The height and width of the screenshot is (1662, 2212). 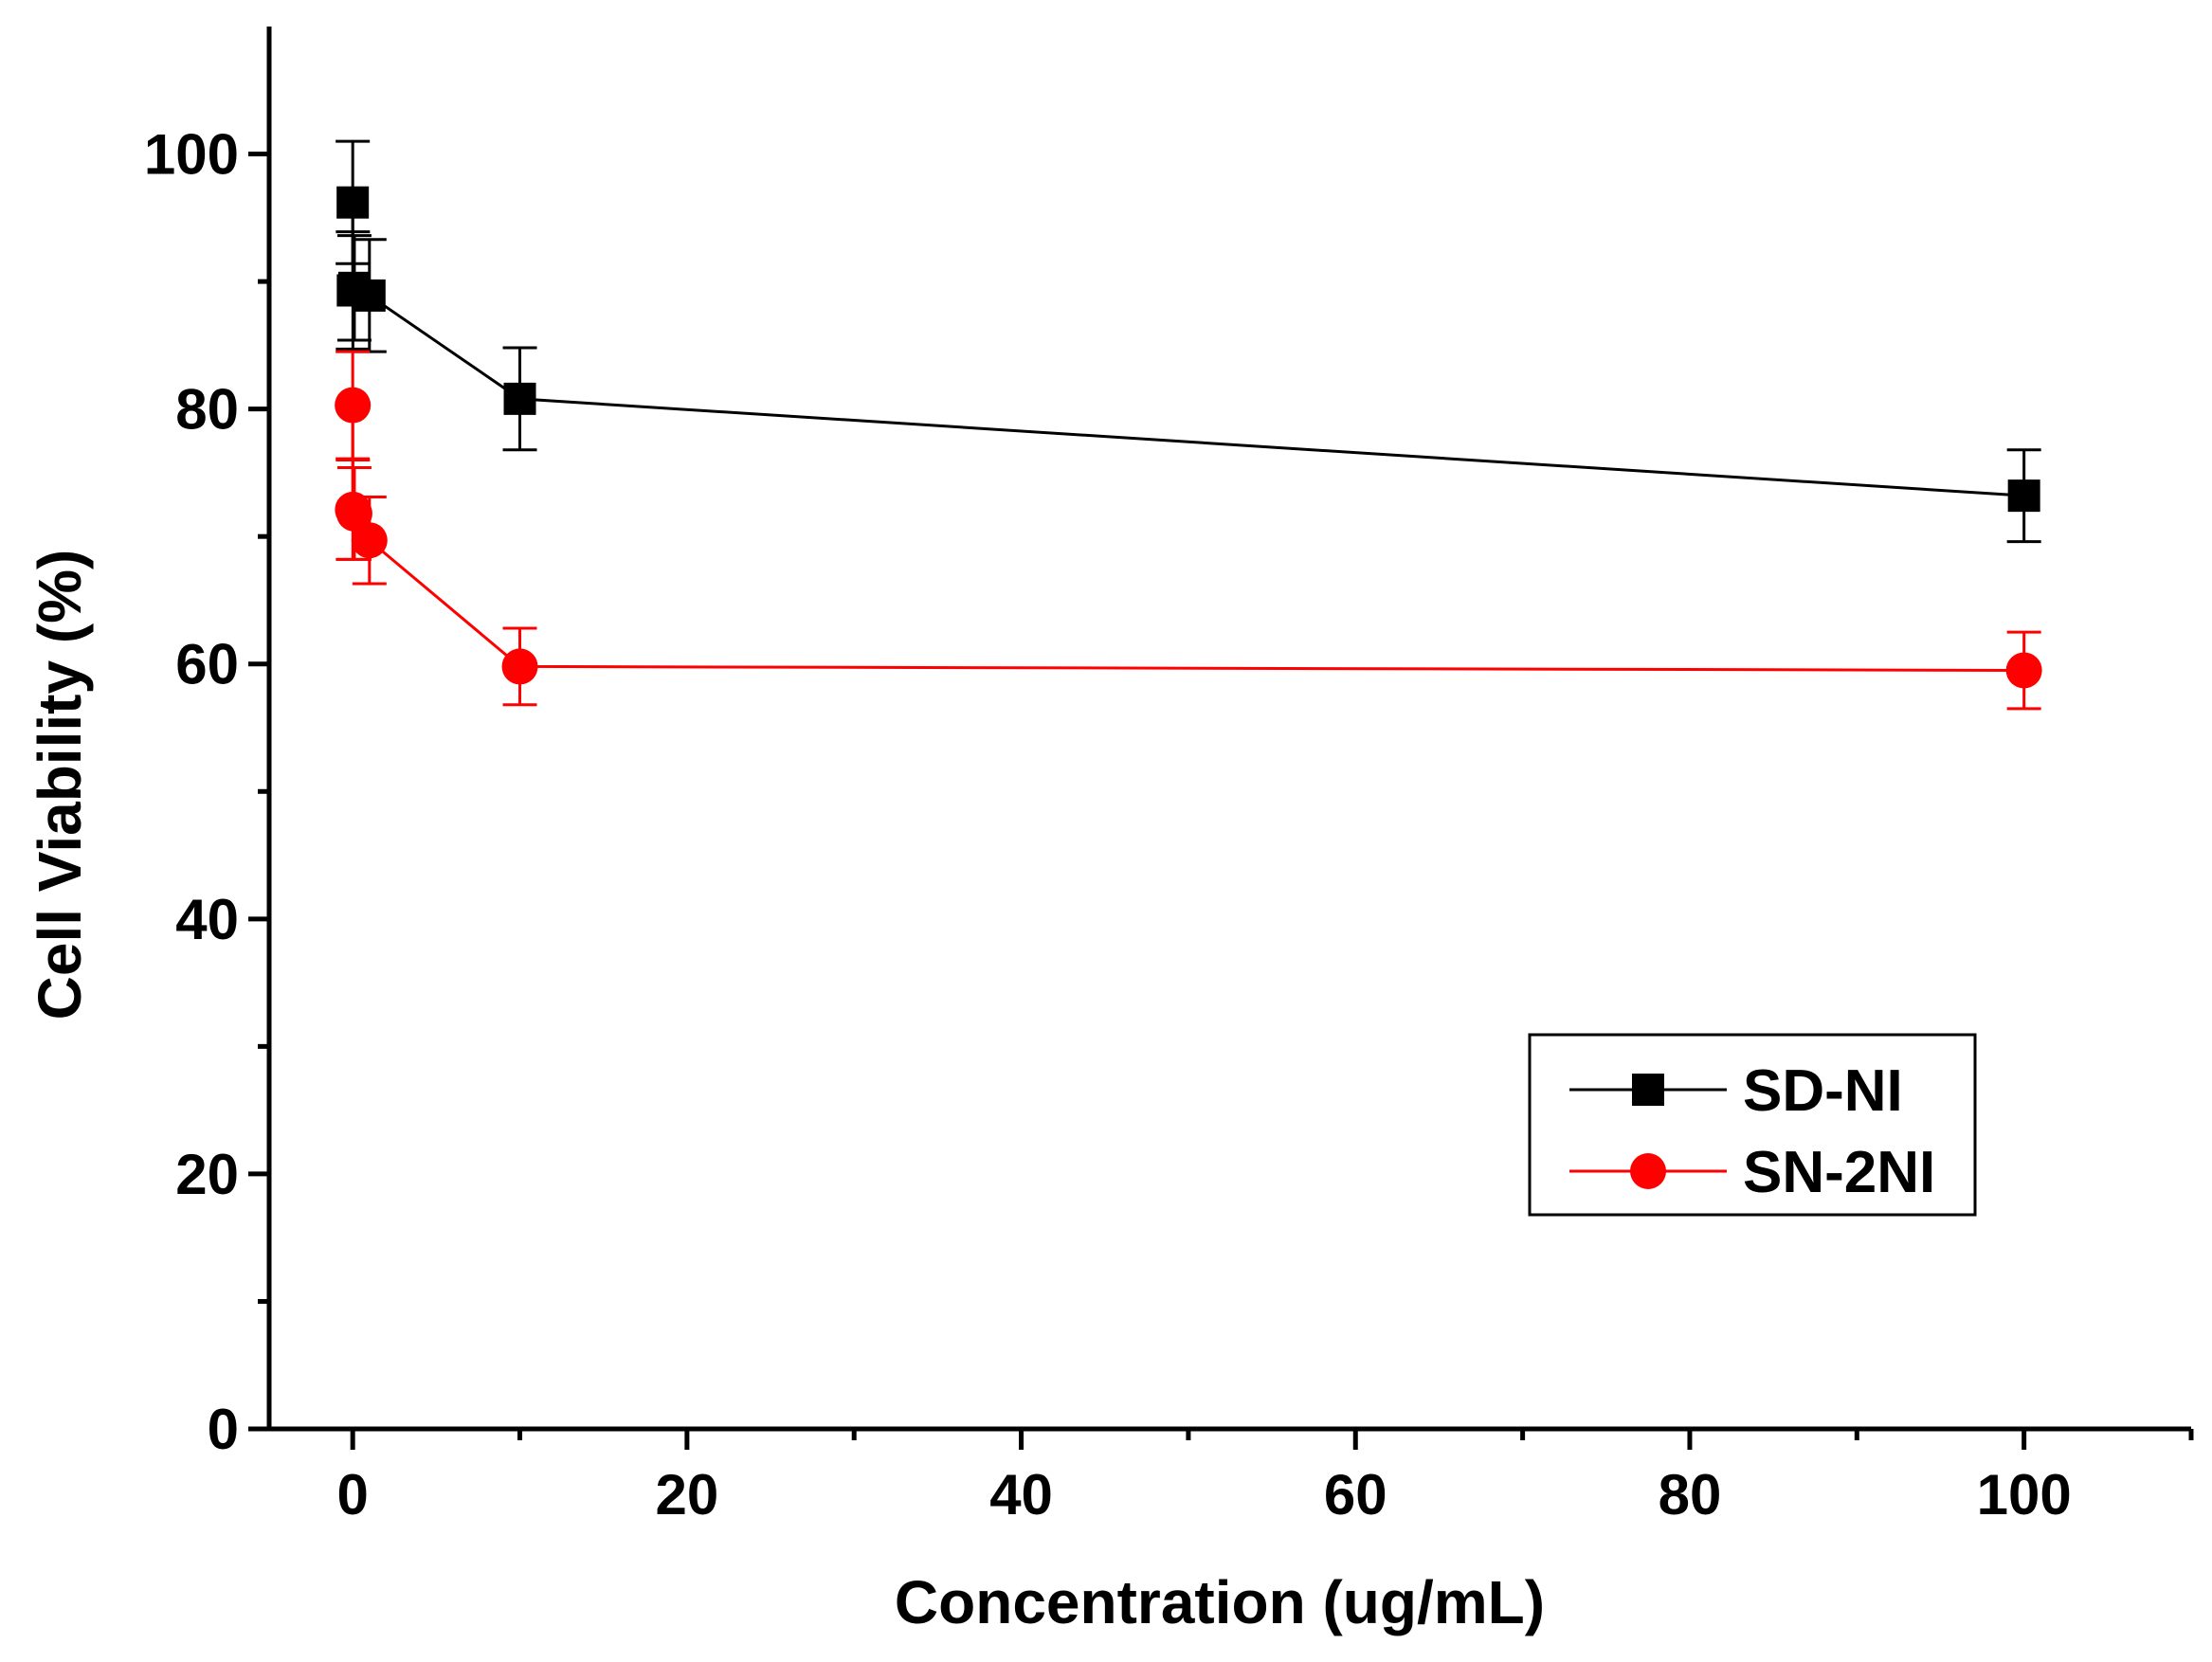 I want to click on x-axis-title: Concentration (ug/mL), so click(x=1220, y=1602).